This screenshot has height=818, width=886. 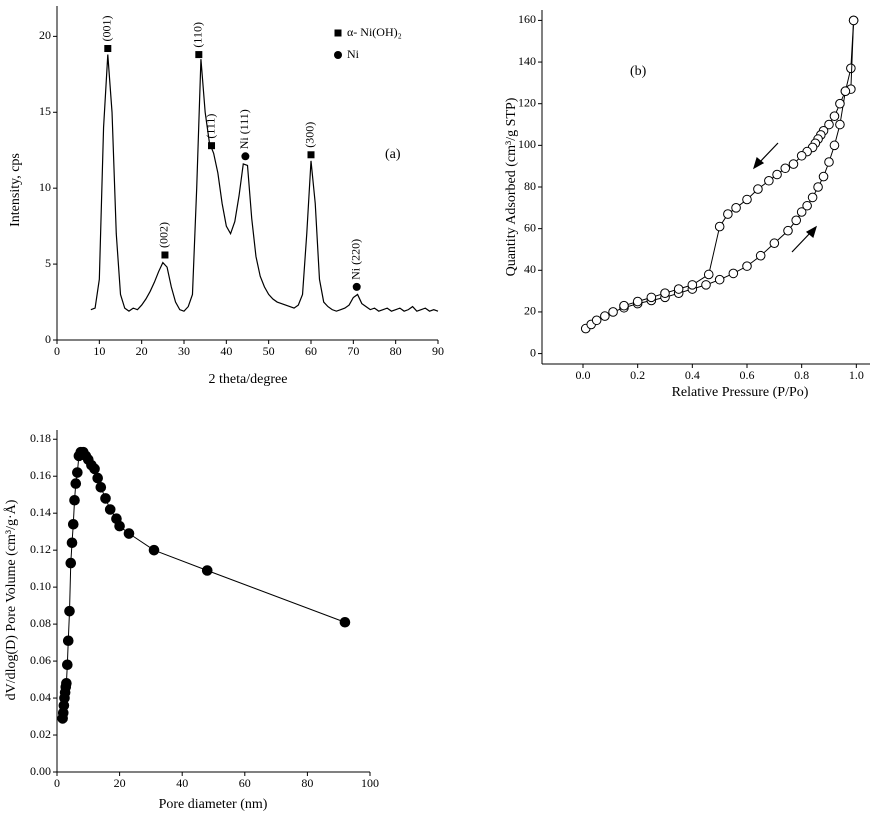 What do you see at coordinates (45, 111) in the screenshot?
I see `y-tick-label: 15` at bounding box center [45, 111].